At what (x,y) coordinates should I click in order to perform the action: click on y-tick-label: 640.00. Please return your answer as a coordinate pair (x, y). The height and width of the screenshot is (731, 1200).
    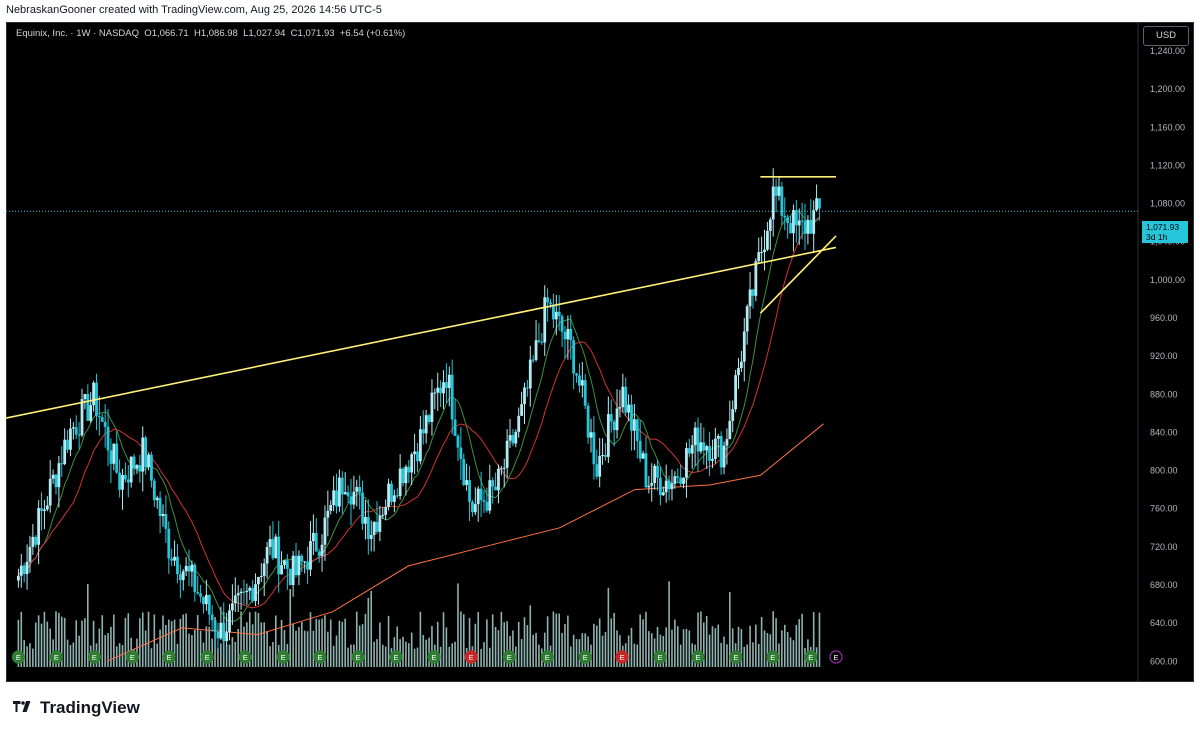
    Looking at the image, I should click on (1164, 623).